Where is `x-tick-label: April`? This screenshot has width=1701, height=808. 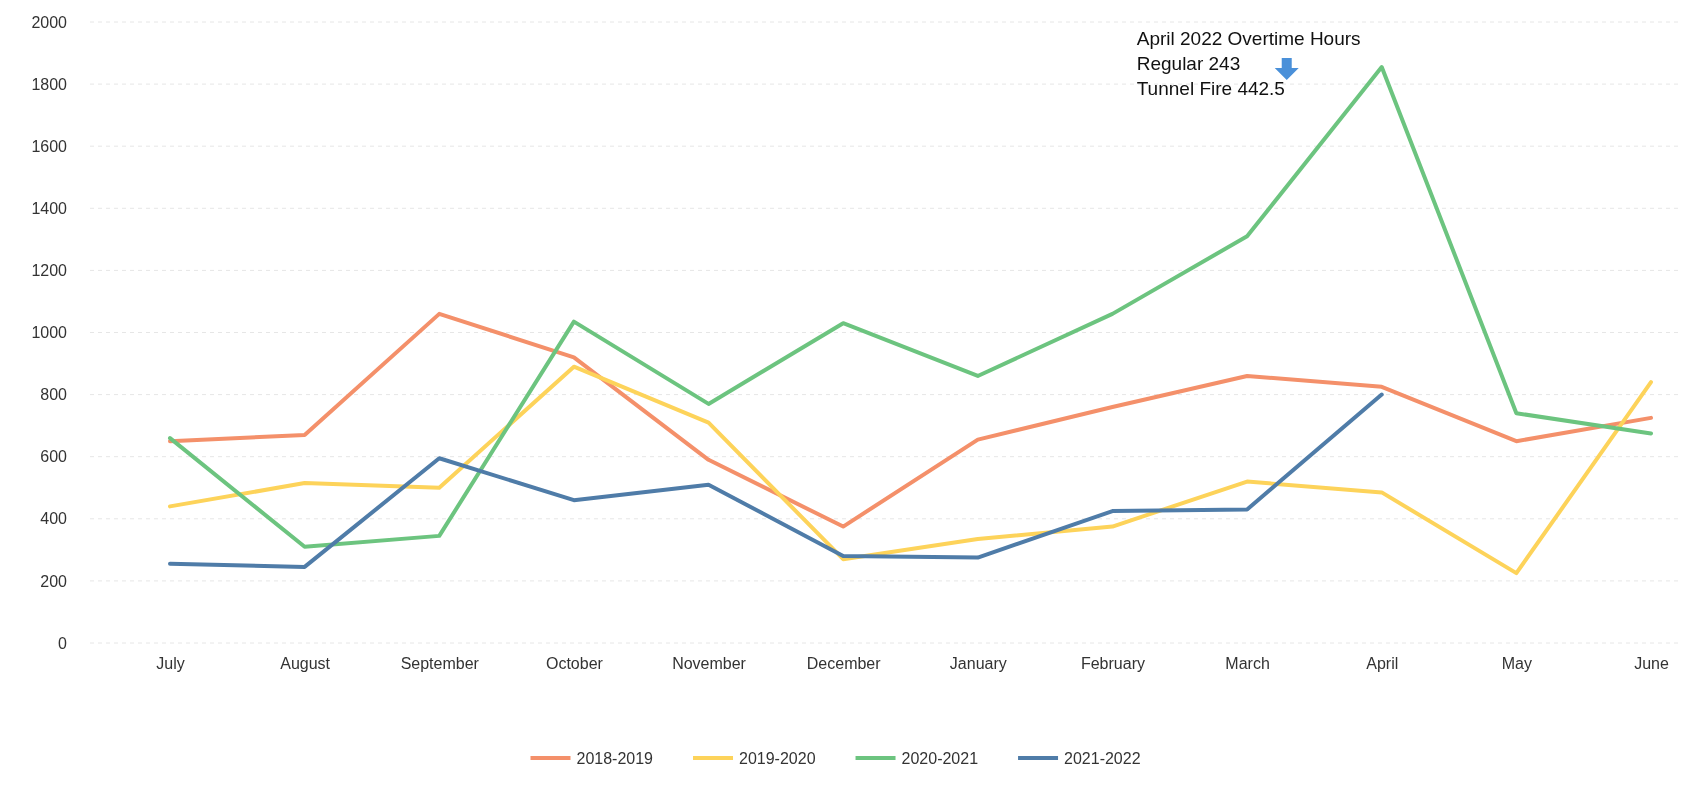
x-tick-label: April is located at coordinates (1382, 664).